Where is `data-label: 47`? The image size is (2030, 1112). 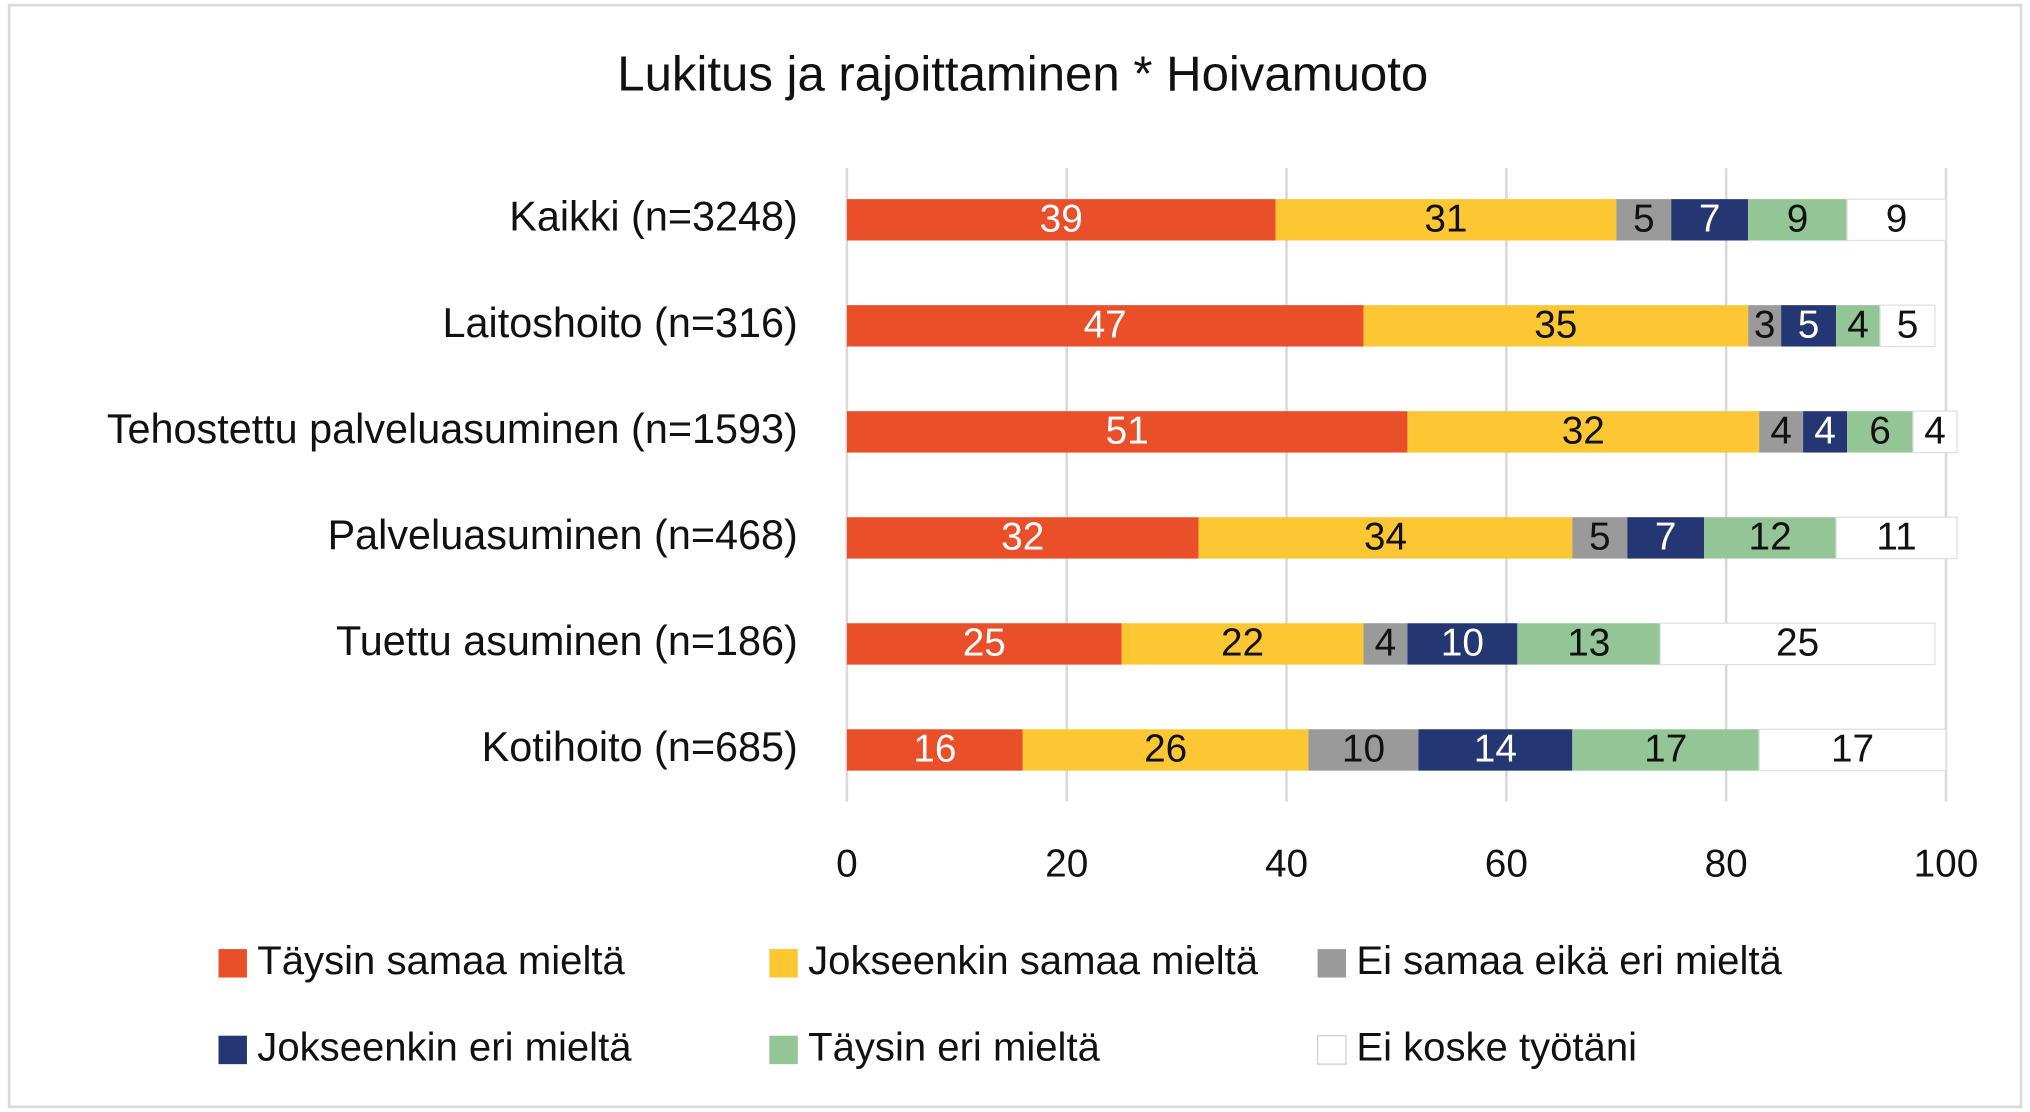 data-label: 47 is located at coordinates (1105, 324).